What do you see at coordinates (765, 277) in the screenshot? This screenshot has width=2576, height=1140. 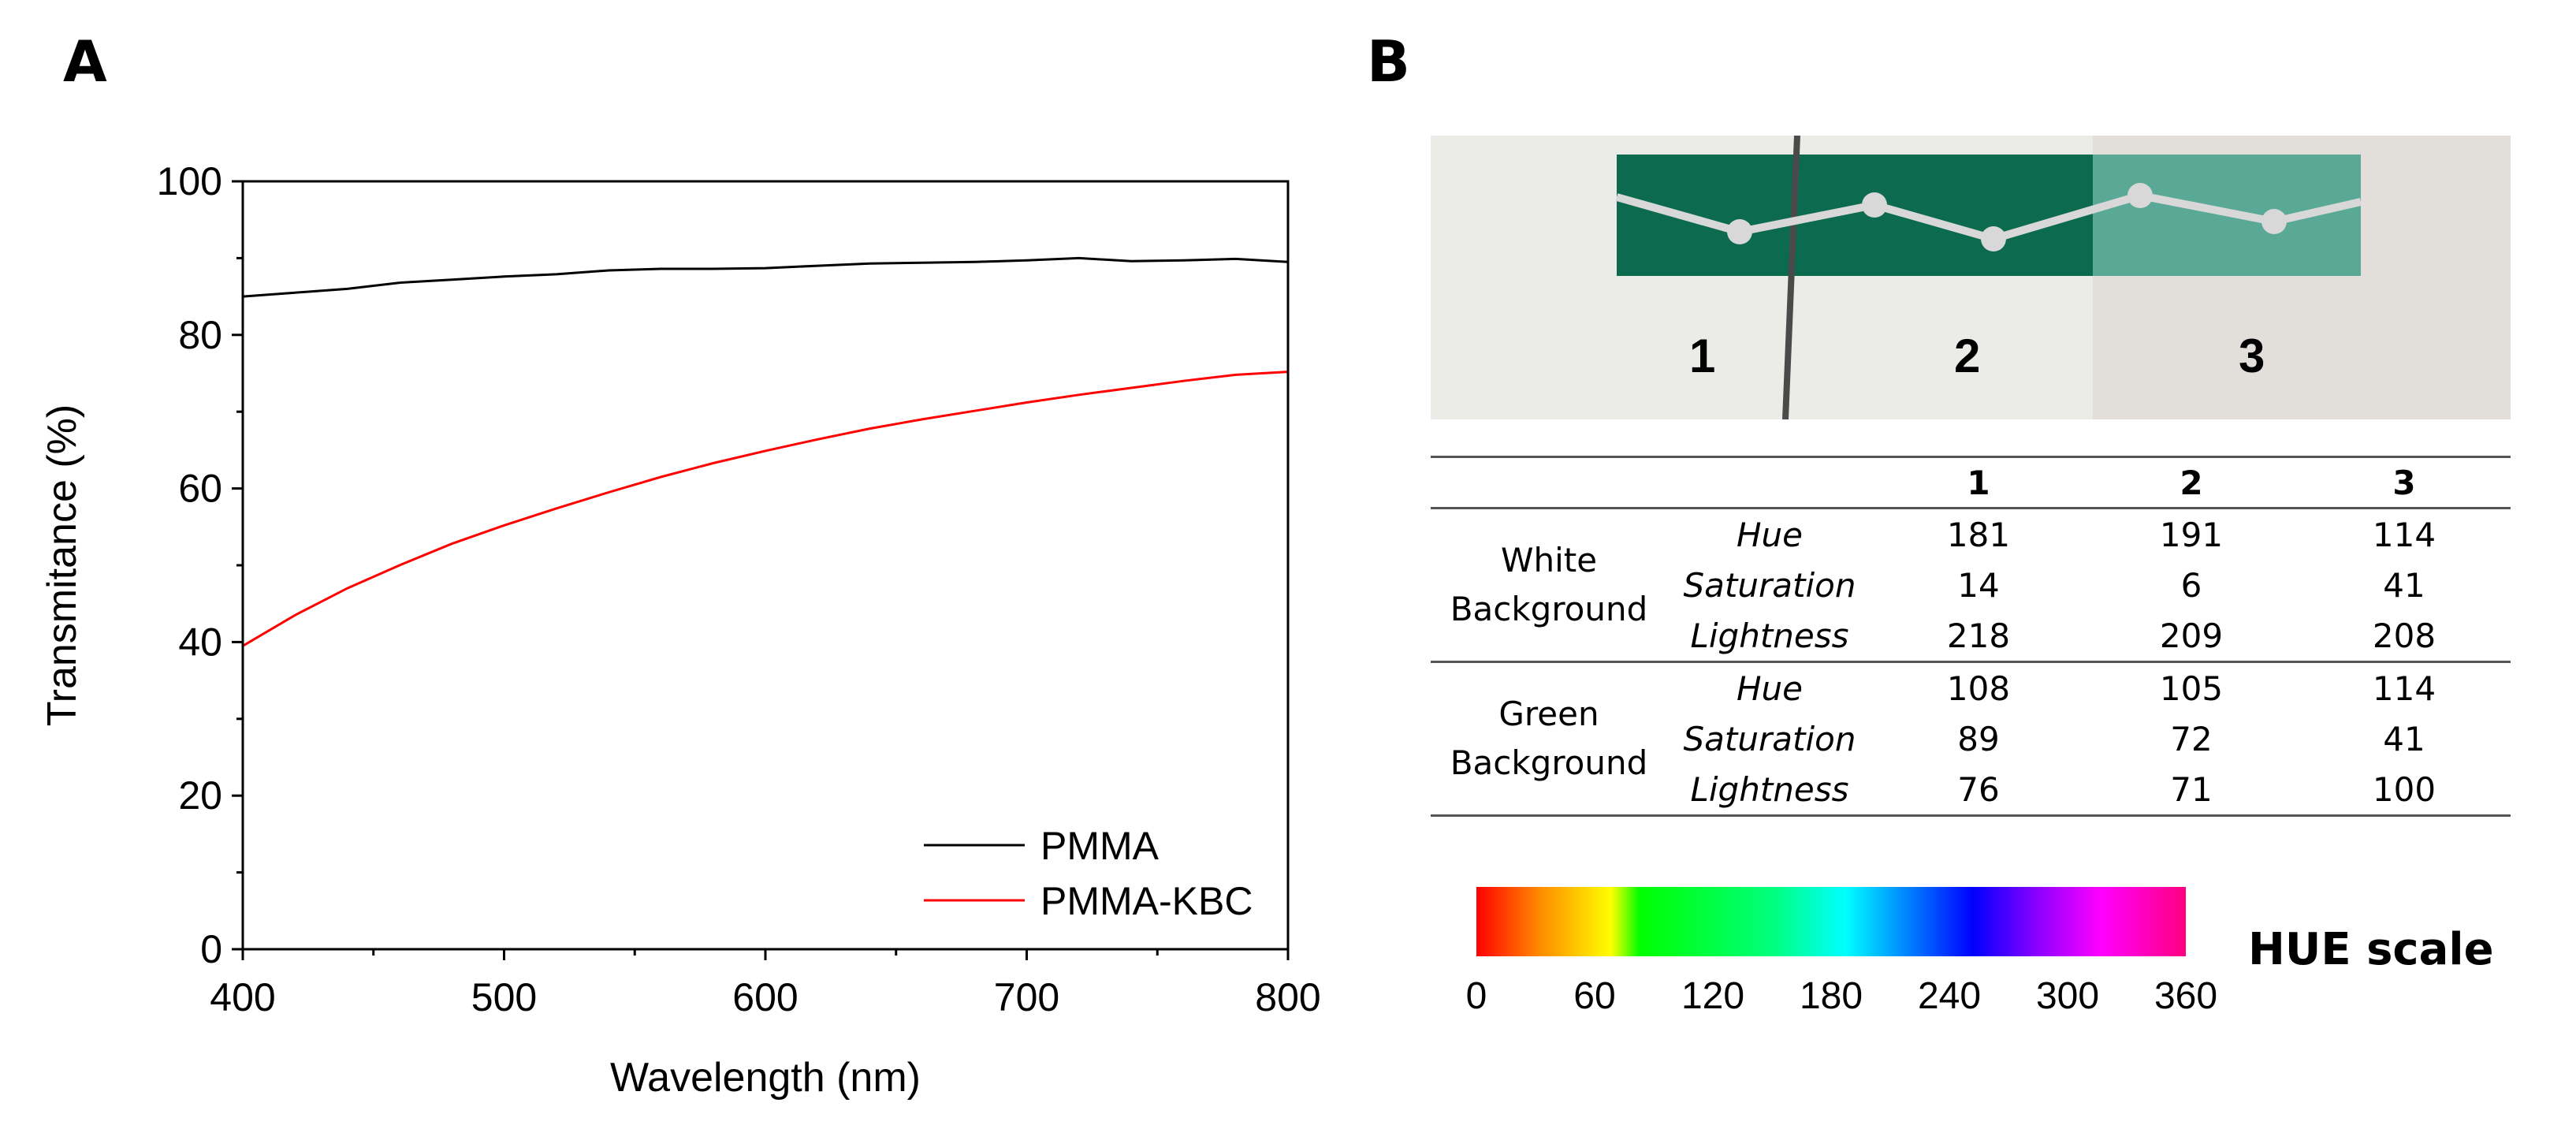 I see `series-line-pmma` at bounding box center [765, 277].